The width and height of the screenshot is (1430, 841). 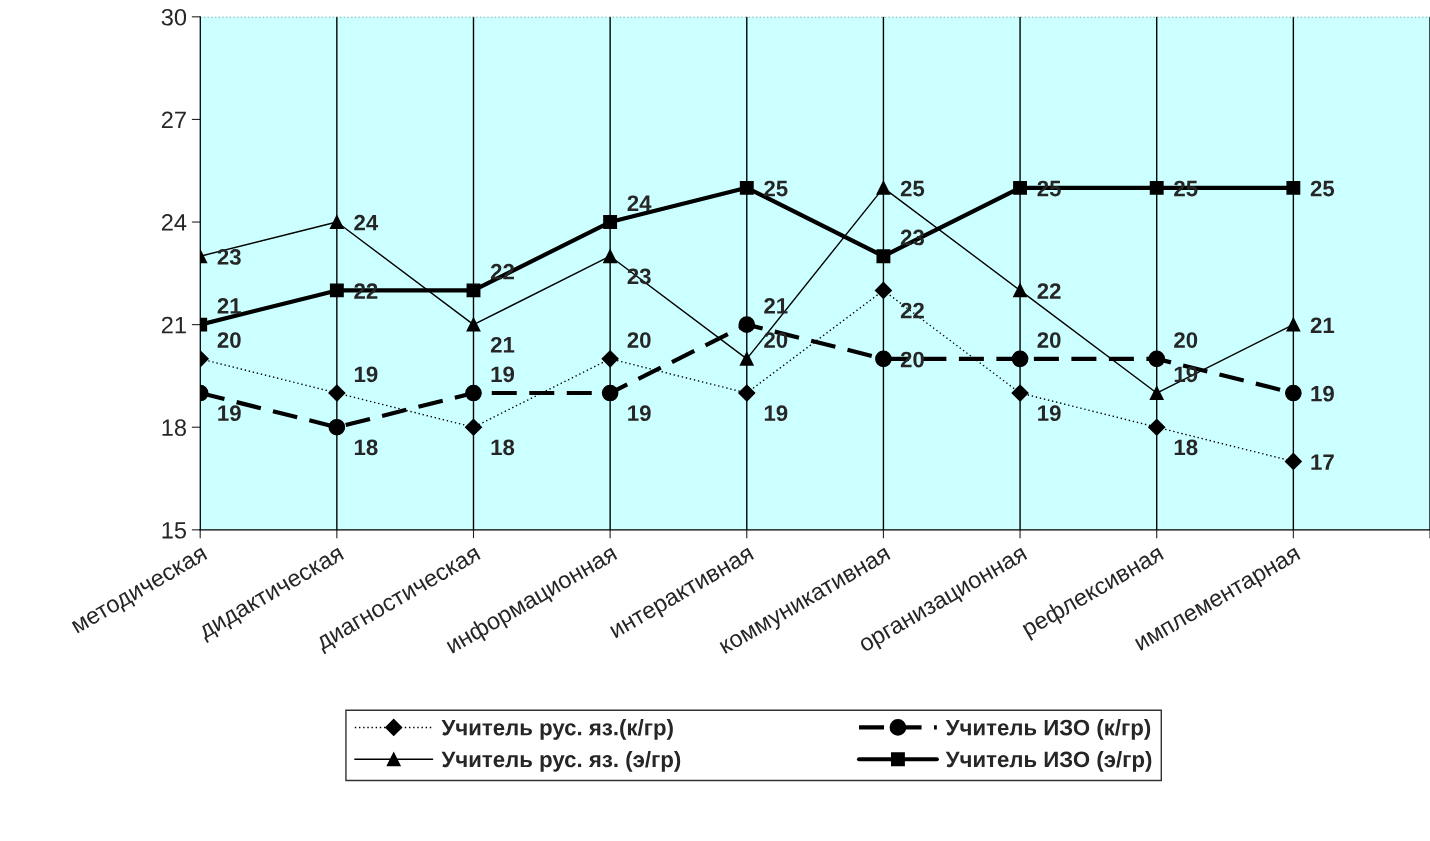 What do you see at coordinates (557, 729) in the screenshot?
I see `legend-label: Учитель рус. яз.(к/гр)` at bounding box center [557, 729].